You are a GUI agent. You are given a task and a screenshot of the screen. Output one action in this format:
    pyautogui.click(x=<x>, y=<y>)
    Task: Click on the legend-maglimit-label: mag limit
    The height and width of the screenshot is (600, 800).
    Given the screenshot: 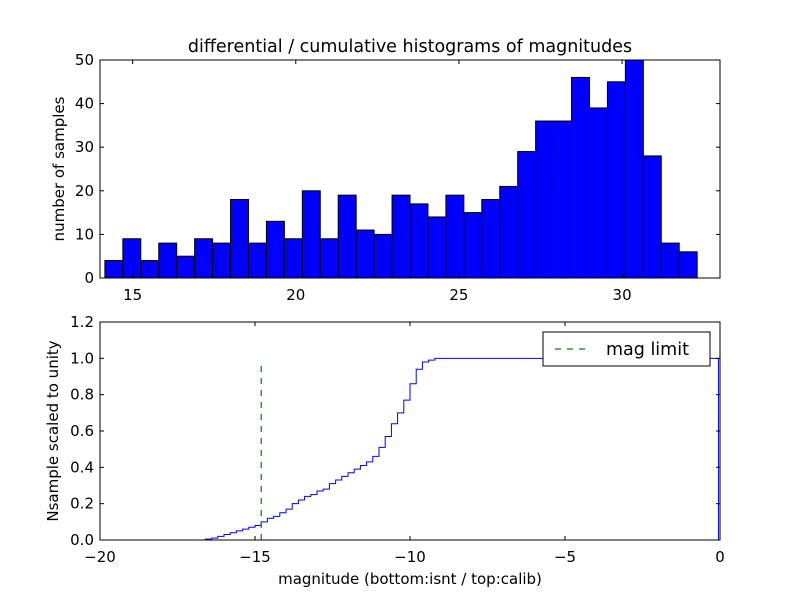 What is the action you would take?
    pyautogui.click(x=647, y=350)
    